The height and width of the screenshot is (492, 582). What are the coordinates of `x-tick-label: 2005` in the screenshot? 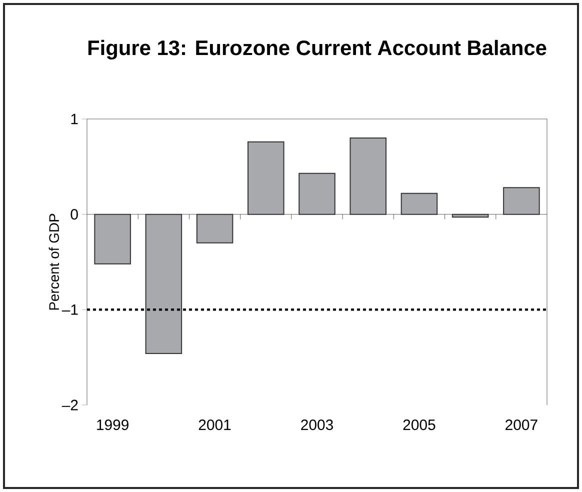 It's located at (419, 425).